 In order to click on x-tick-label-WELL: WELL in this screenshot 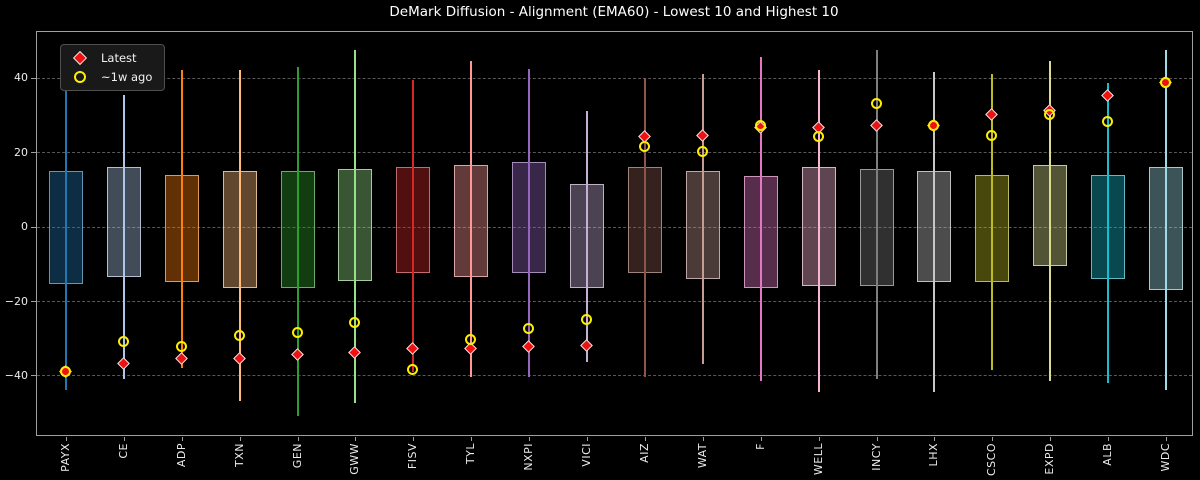, I will do `click(818, 459)`.